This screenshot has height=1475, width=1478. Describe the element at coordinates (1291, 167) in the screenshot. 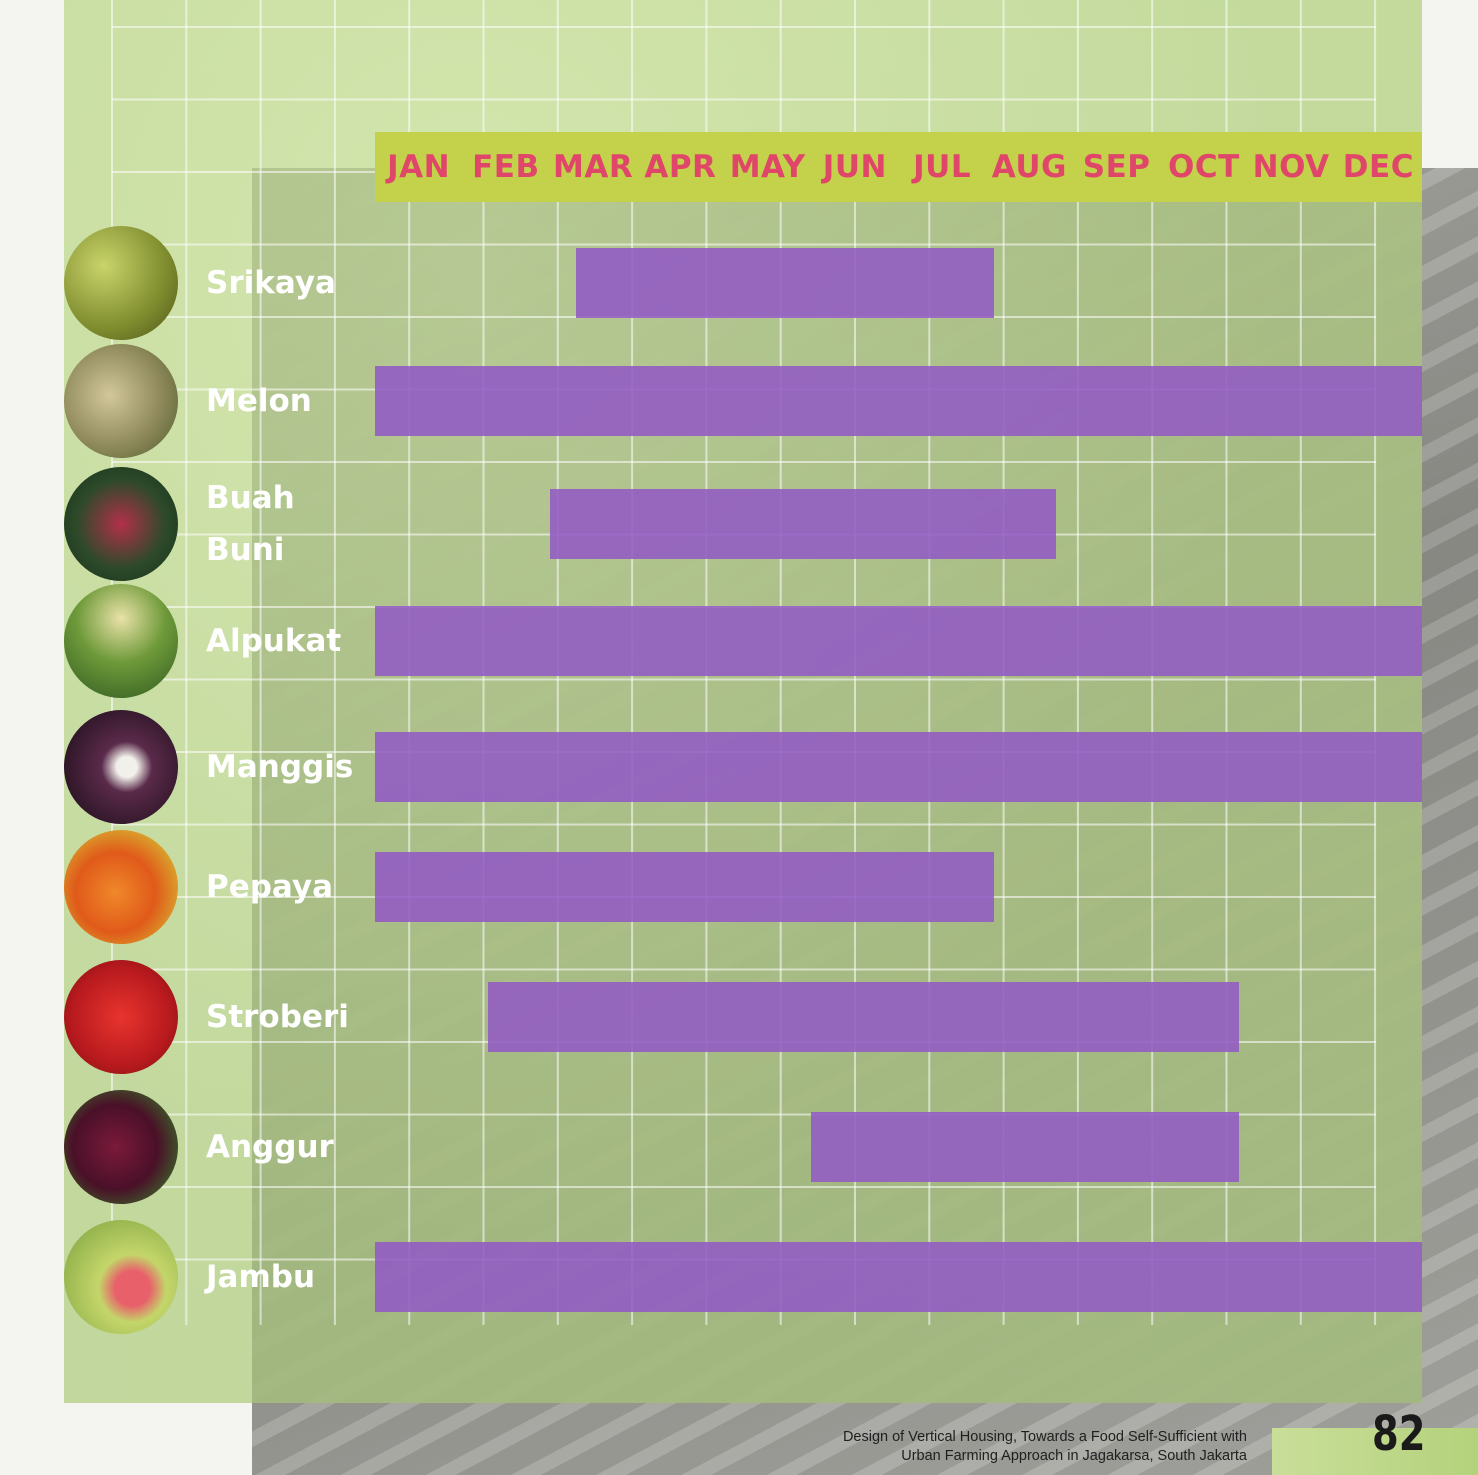

I see `month-label-nov: NOV` at that location.